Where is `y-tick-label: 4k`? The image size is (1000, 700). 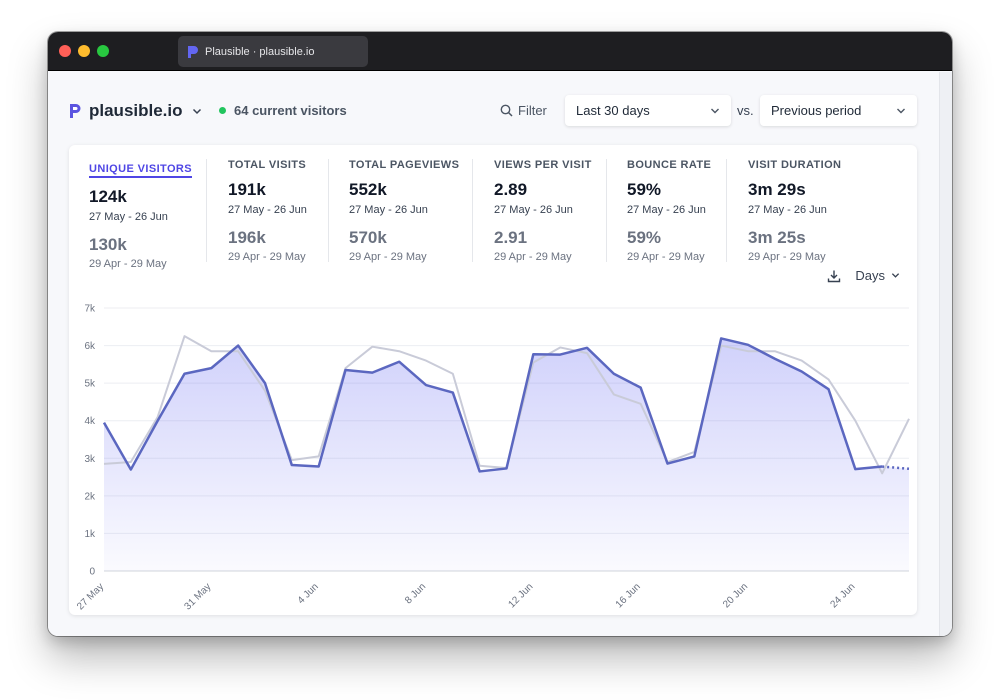 y-tick-label: 4k is located at coordinates (90, 421).